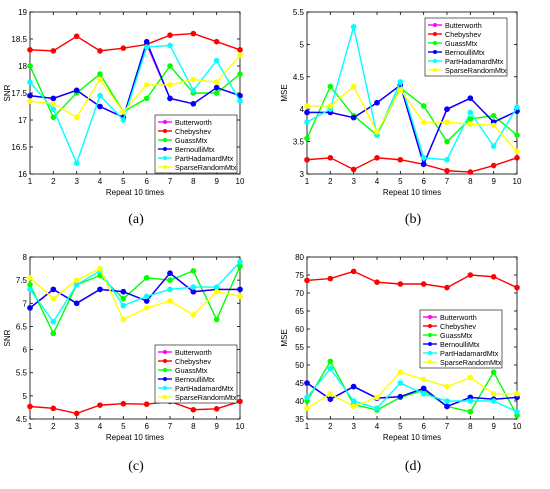 The height and width of the screenshot is (489, 550). Describe the element at coordinates (377, 181) in the screenshot. I see `x-tick-label: 4` at that location.